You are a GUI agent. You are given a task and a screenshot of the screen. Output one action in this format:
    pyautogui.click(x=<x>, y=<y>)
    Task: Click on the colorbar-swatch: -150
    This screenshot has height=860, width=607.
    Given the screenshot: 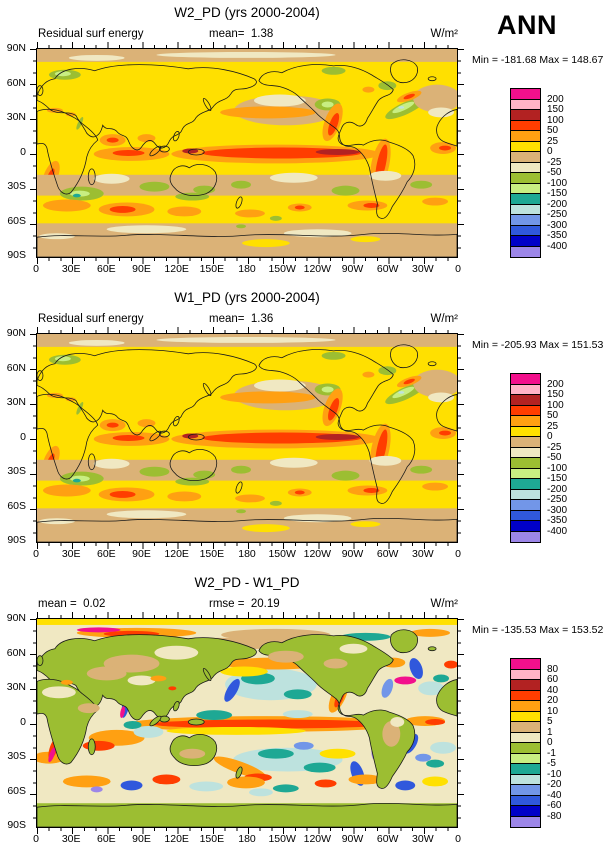 What is the action you would take?
    pyautogui.click(x=539, y=191)
    